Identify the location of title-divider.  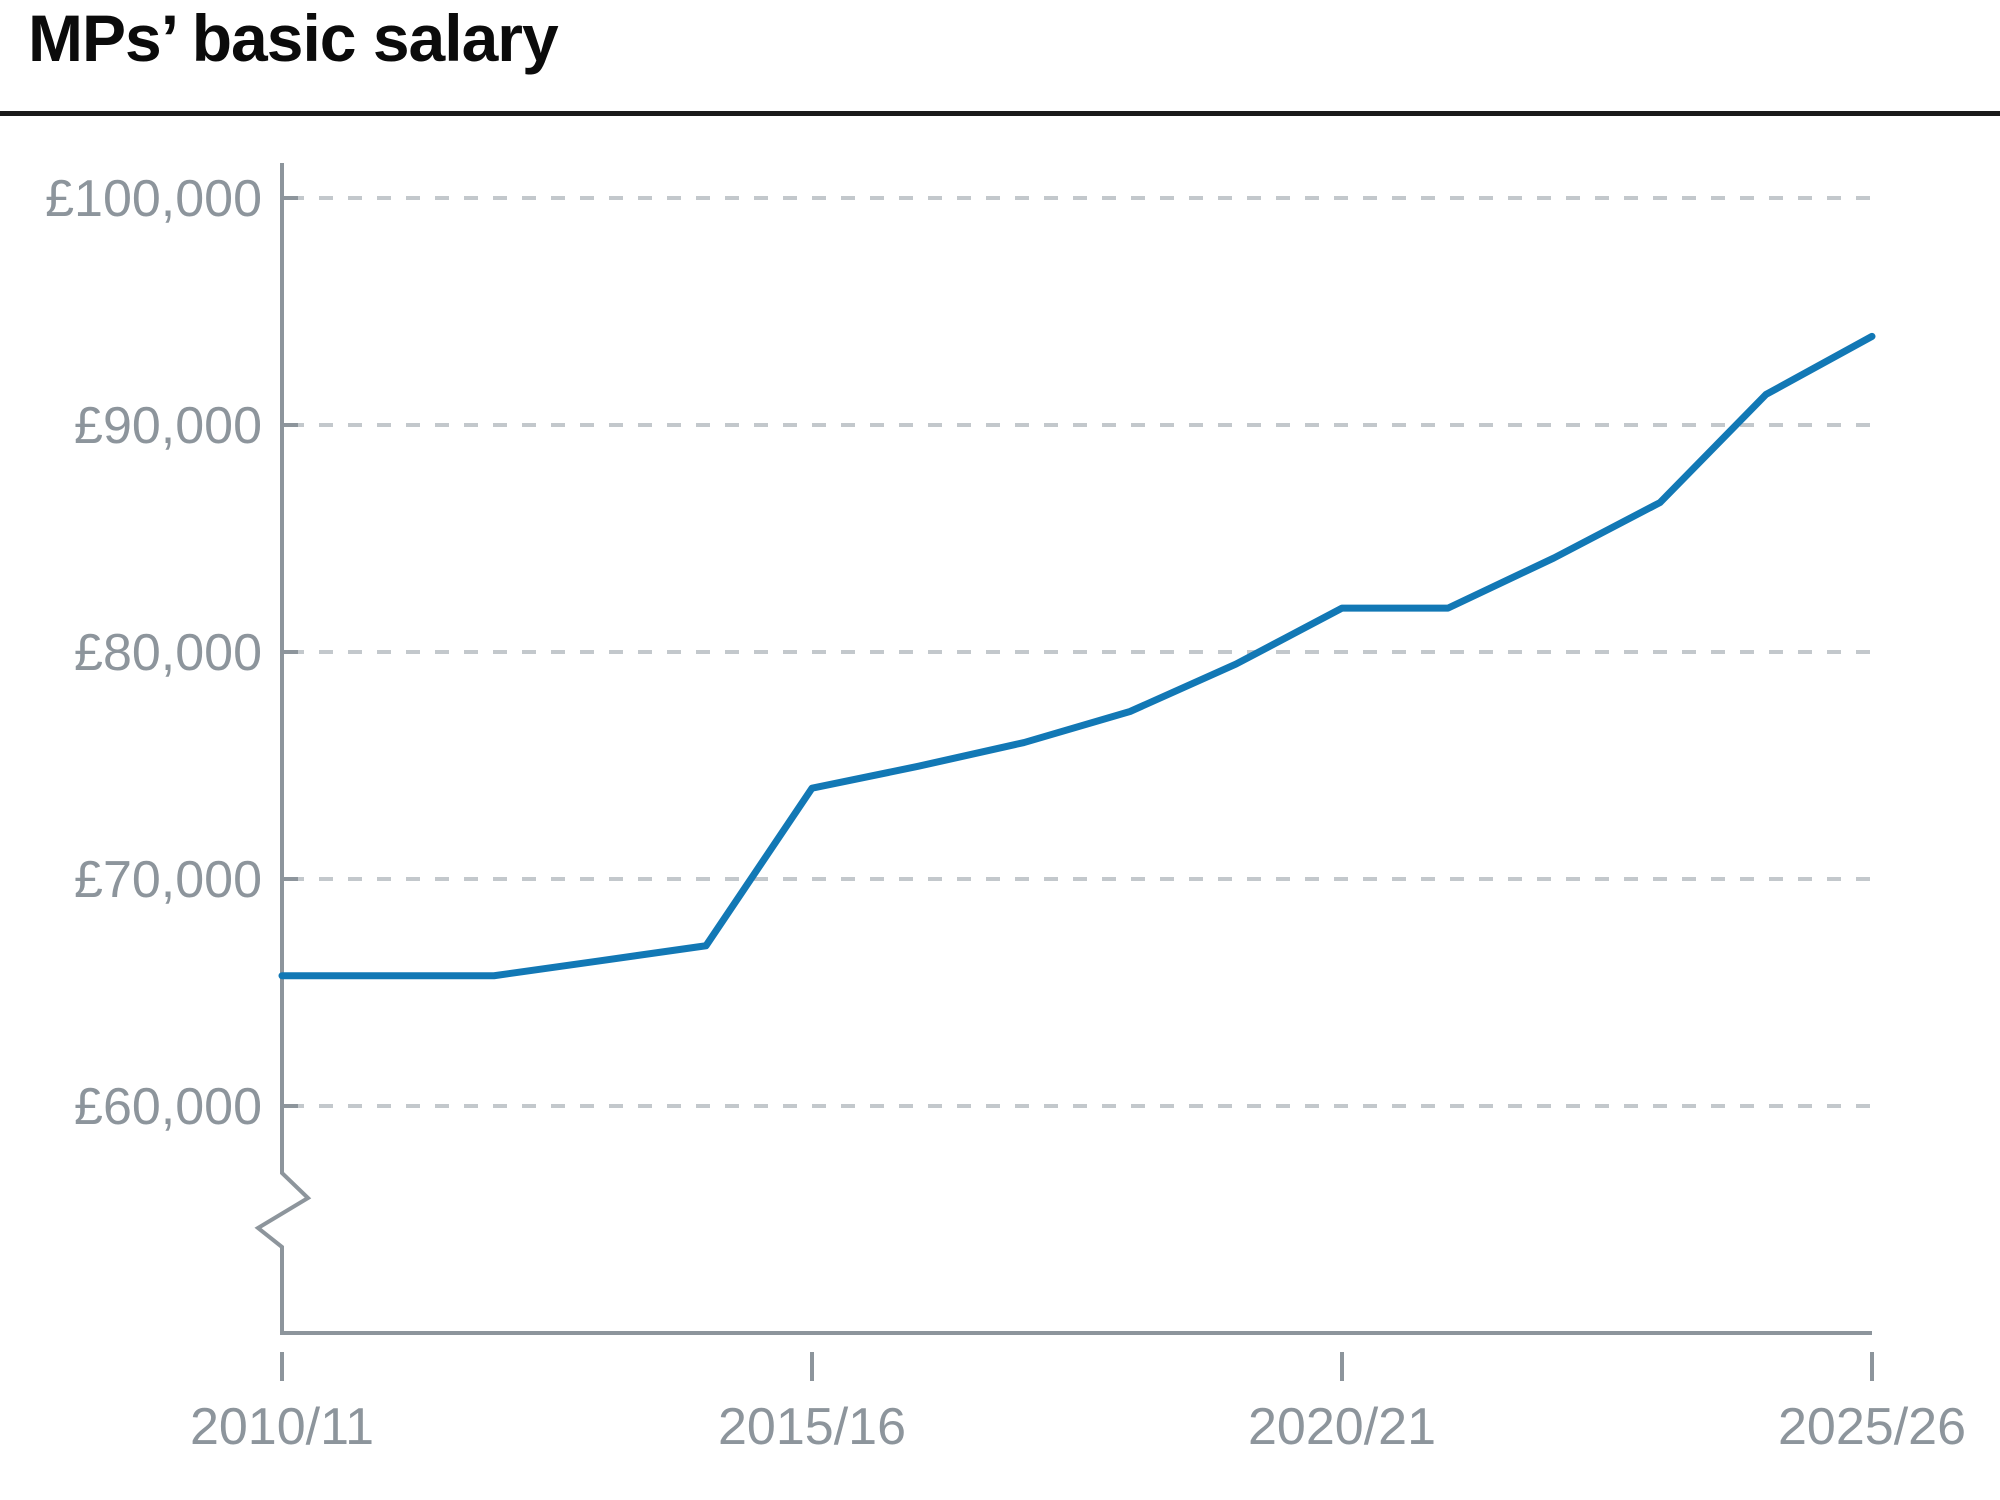
(1000, 113).